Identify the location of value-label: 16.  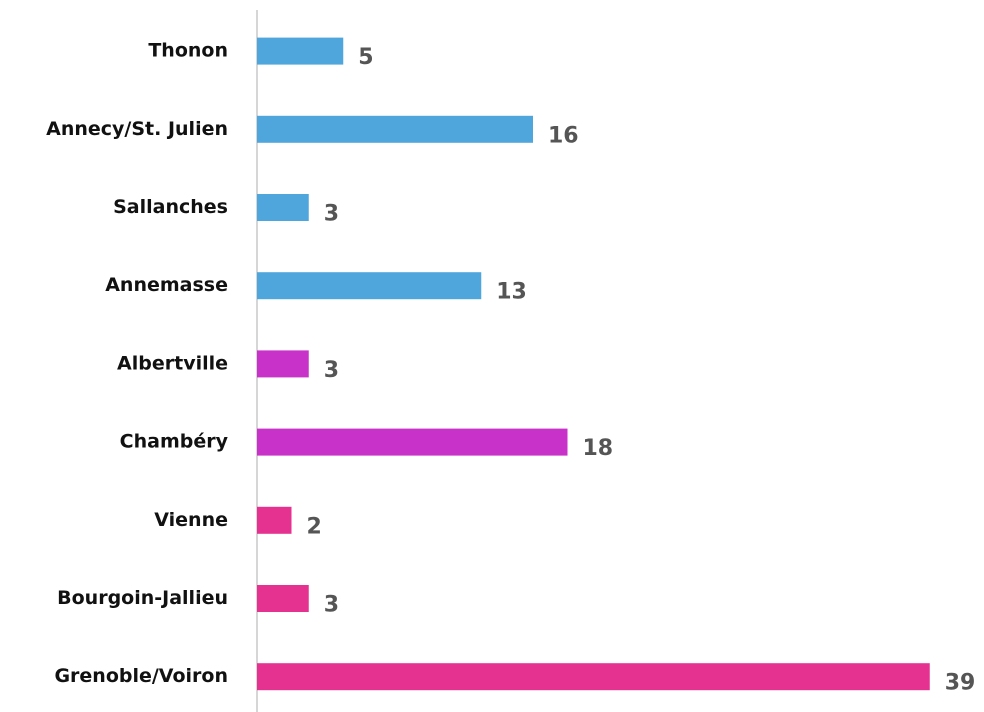
(563, 135).